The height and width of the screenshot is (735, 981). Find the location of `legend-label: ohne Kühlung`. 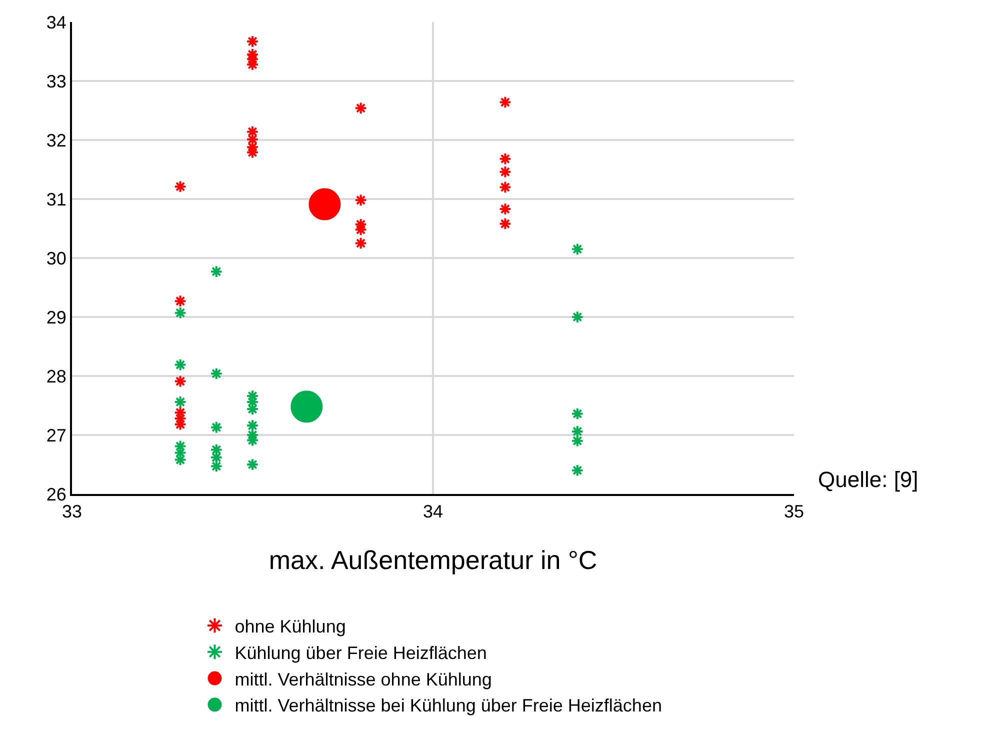

legend-label: ohne Kühlung is located at coordinates (290, 626).